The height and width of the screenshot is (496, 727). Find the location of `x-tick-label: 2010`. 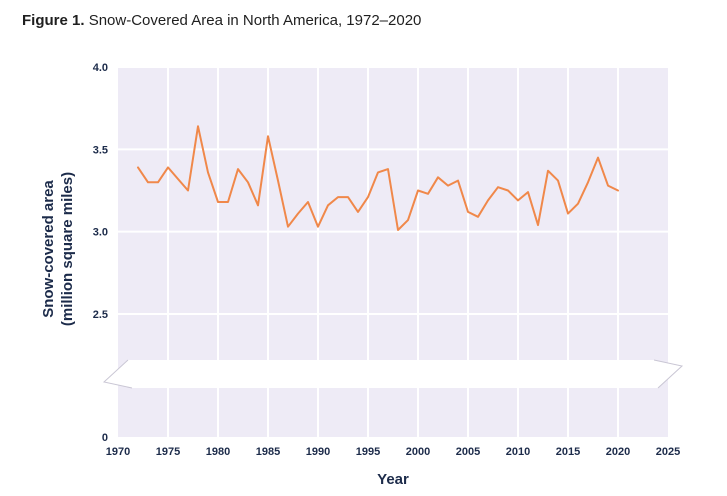

x-tick-label: 2010 is located at coordinates (518, 452).